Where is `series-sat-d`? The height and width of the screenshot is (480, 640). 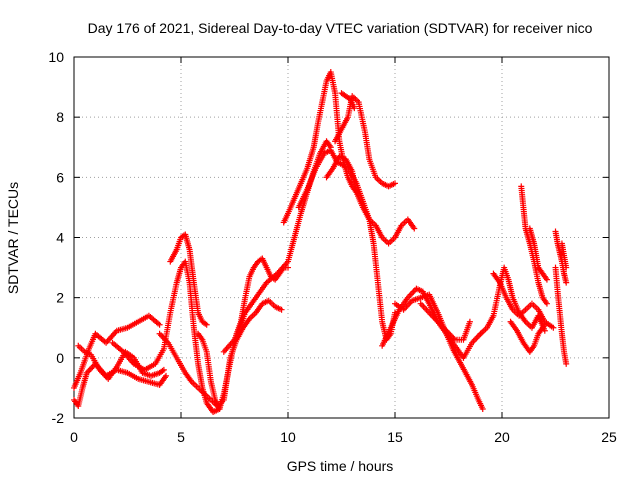 series-sat-d is located at coordinates (166, 336).